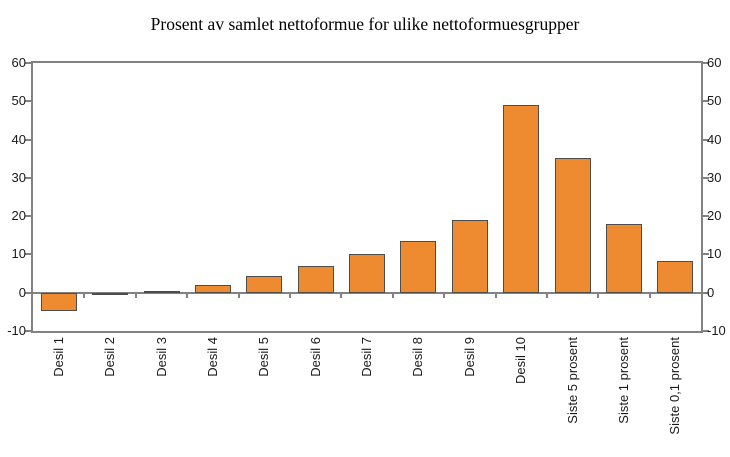 The width and height of the screenshot is (730, 457). What do you see at coordinates (16, 330) in the screenshot?
I see `y-tick-label-left: -10` at bounding box center [16, 330].